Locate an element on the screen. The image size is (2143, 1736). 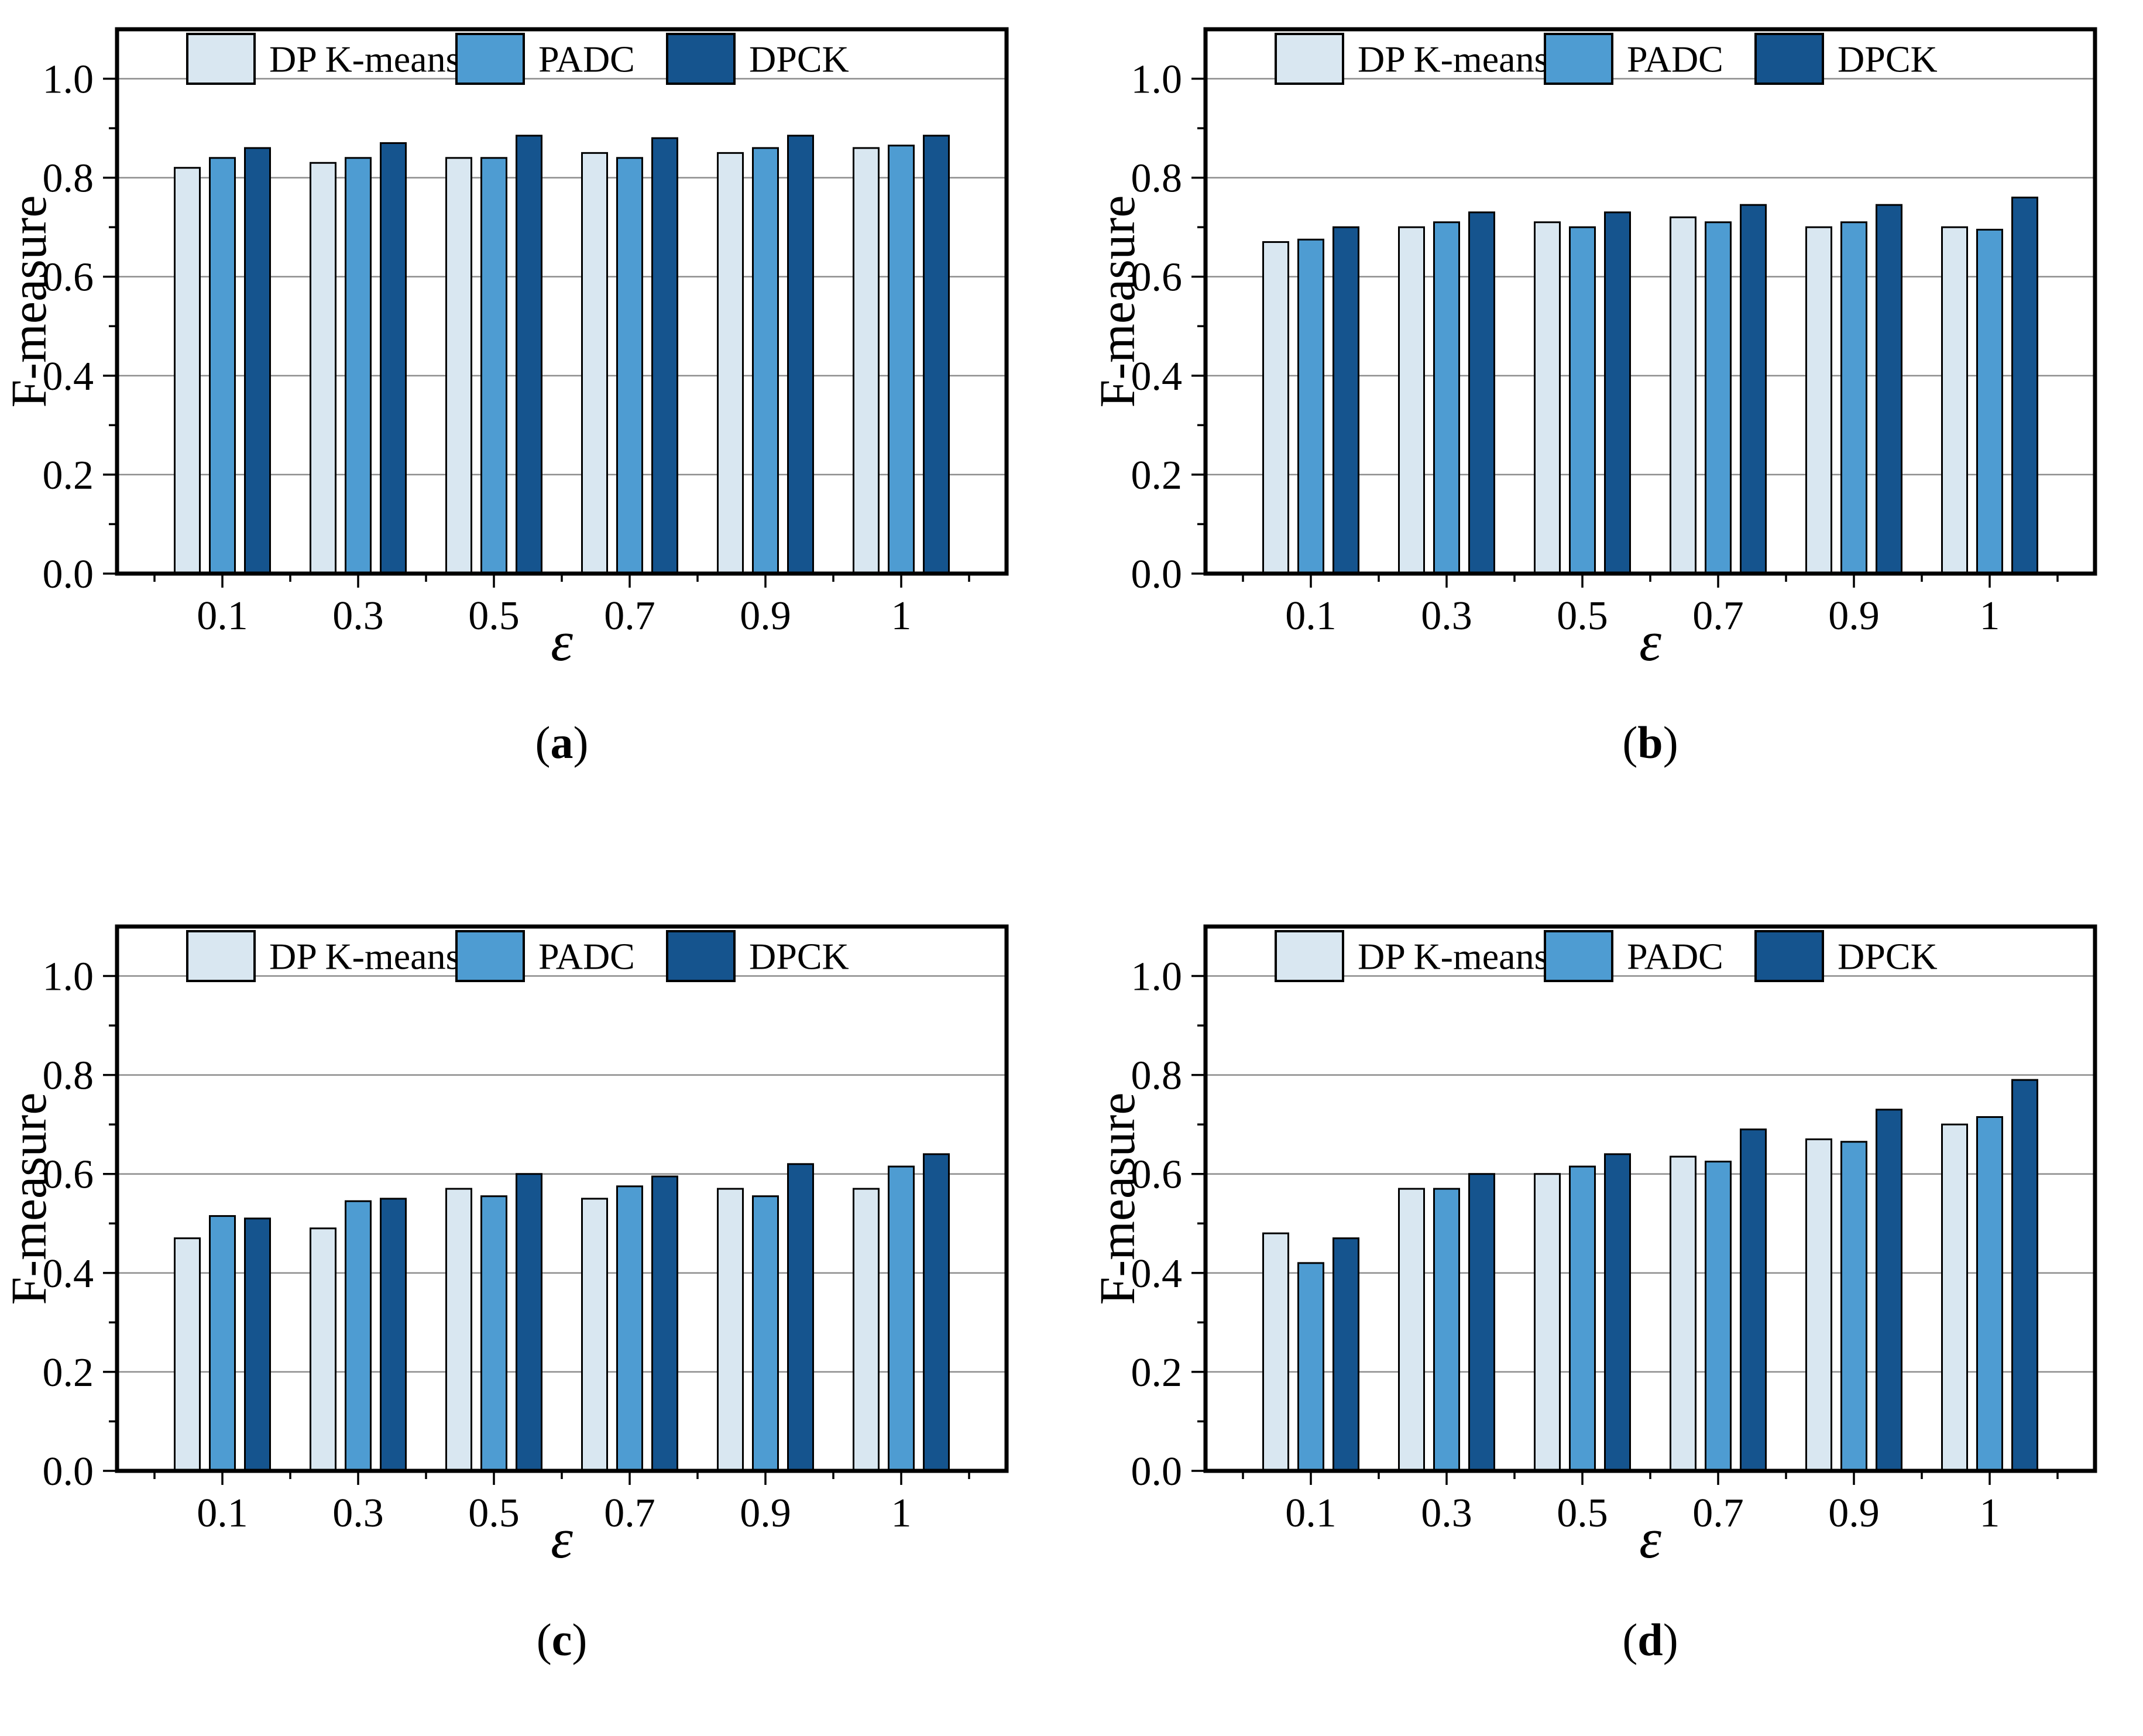
caption-d: (d) is located at coordinates (1621, 1640).